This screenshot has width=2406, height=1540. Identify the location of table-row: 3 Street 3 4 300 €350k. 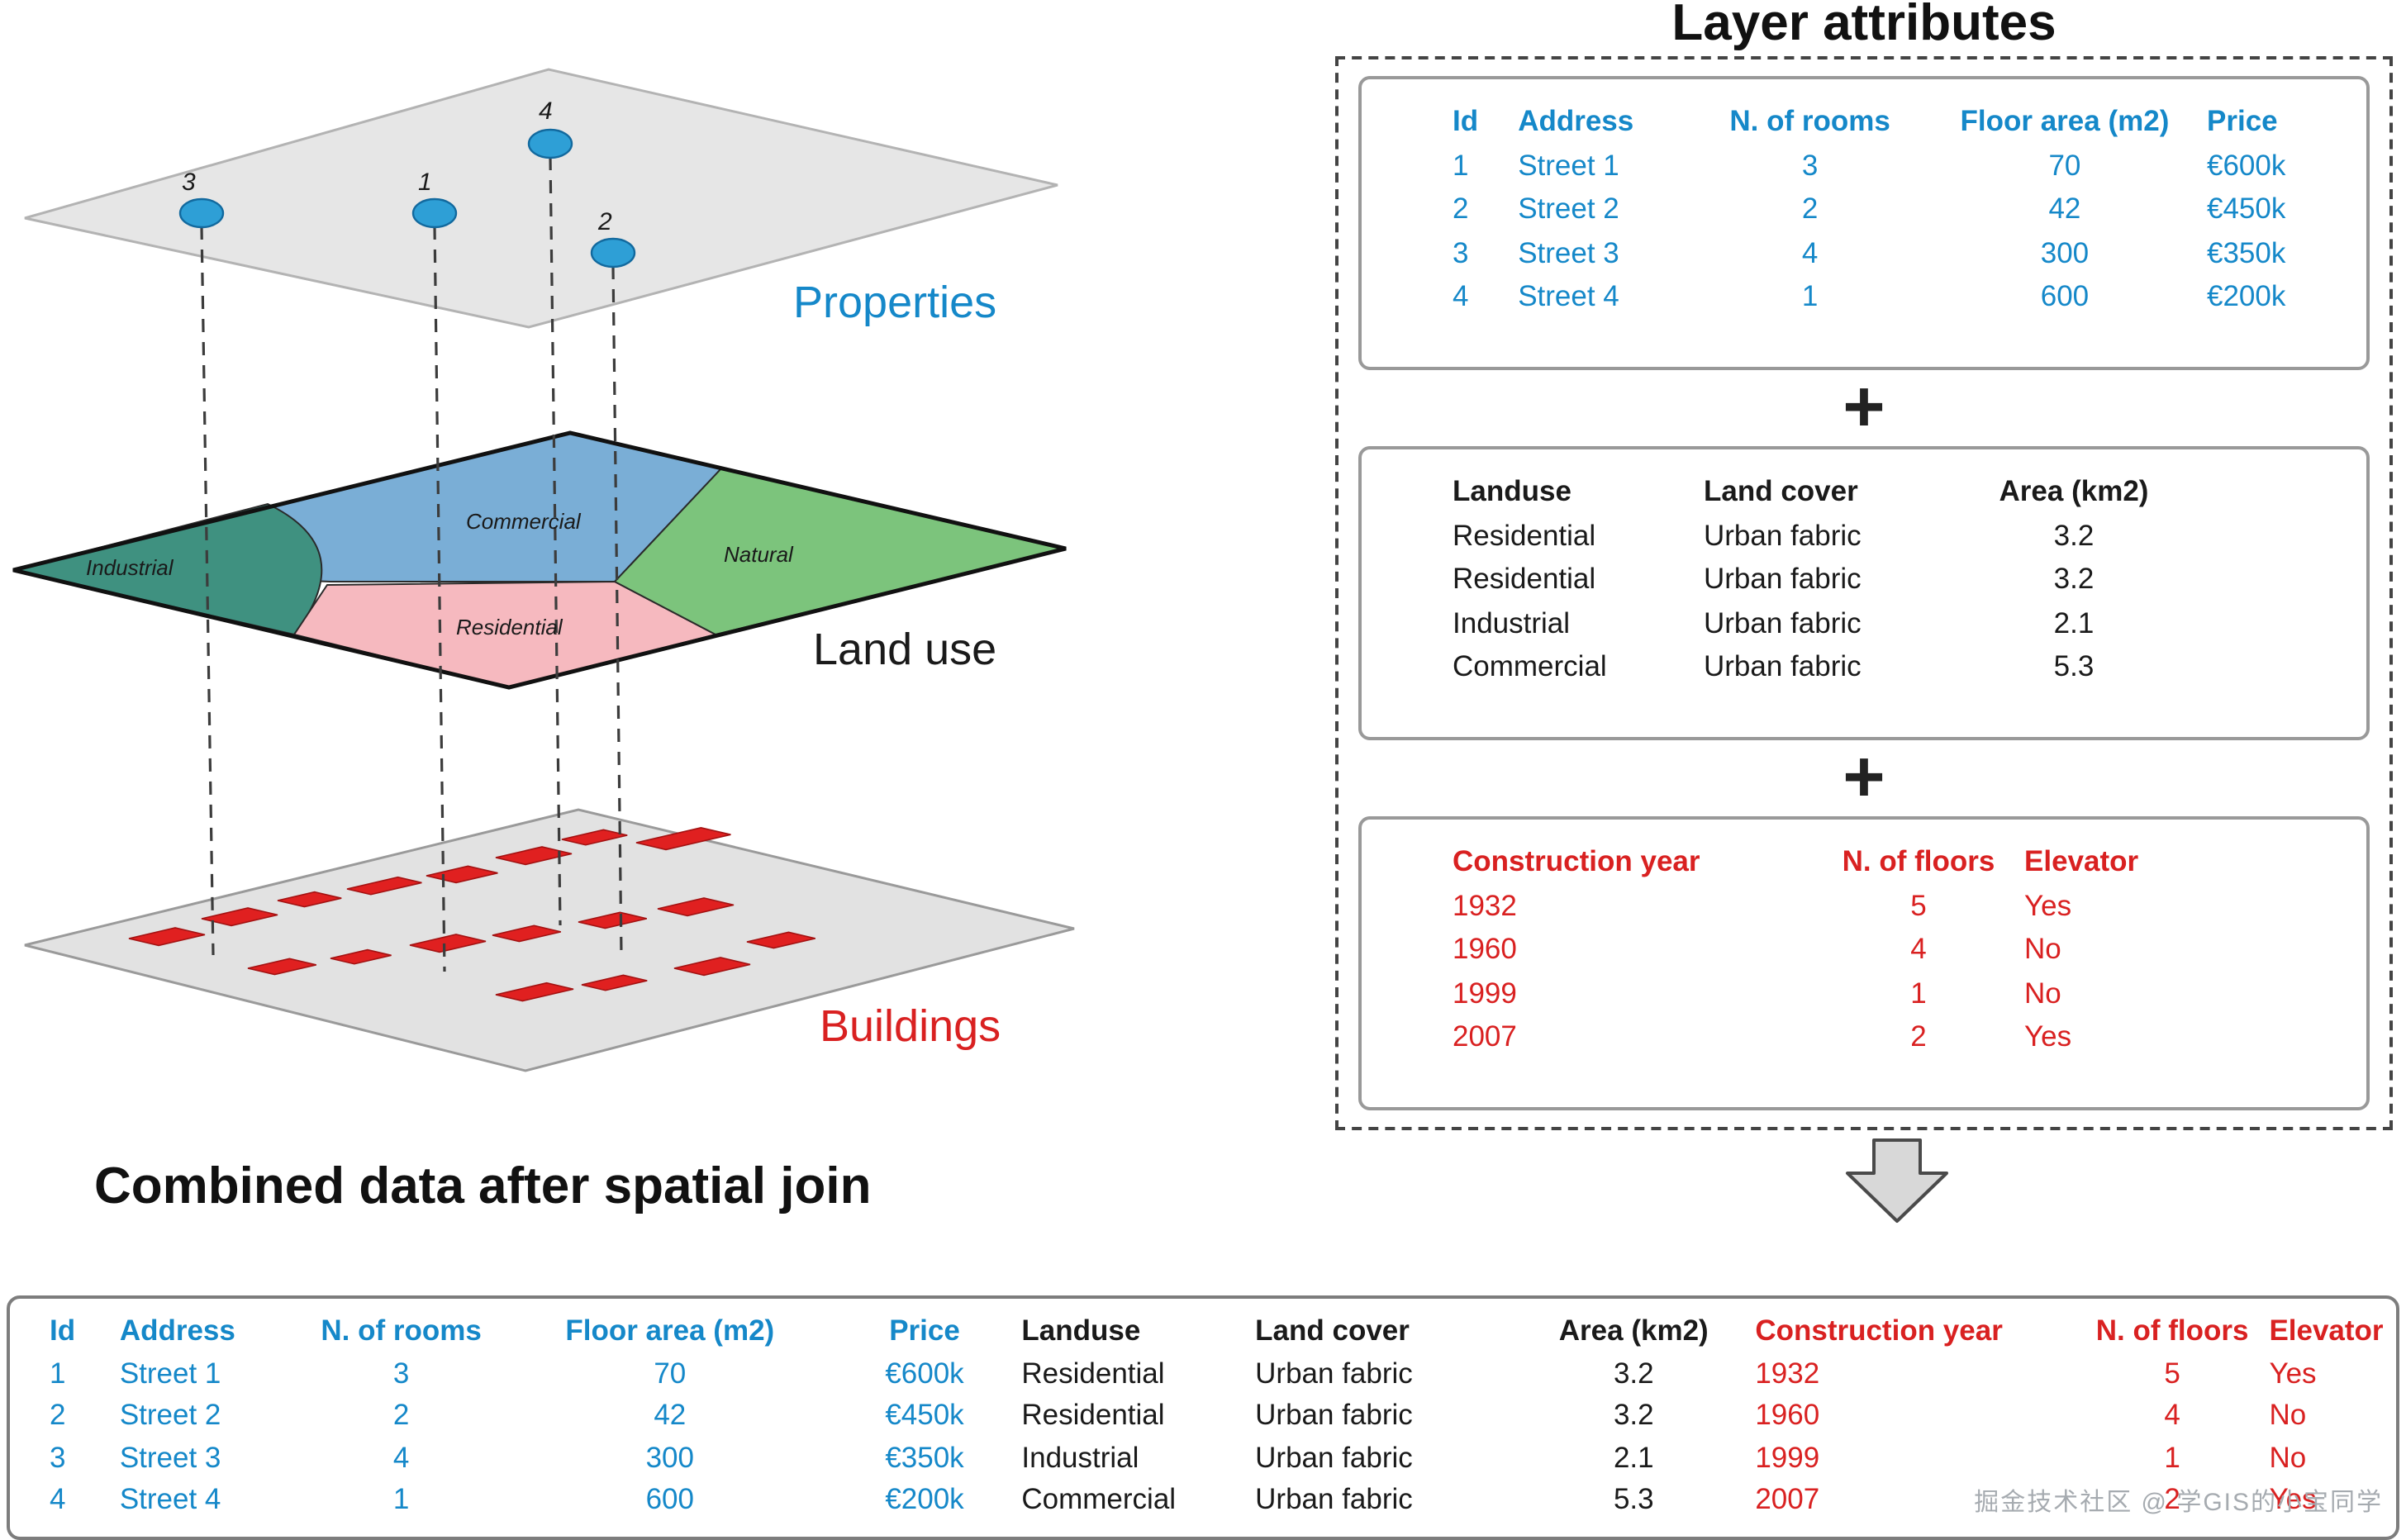
(1901, 252).